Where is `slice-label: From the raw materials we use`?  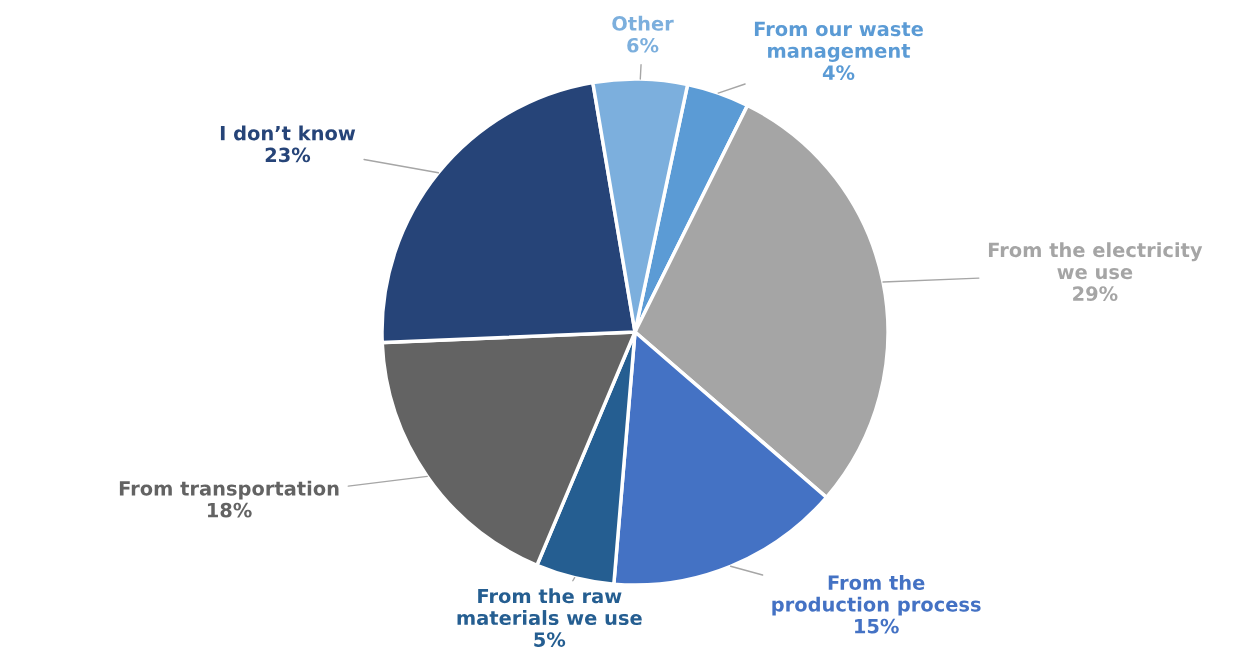
slice-label: From the raw materials we use is located at coordinates (549, 607).